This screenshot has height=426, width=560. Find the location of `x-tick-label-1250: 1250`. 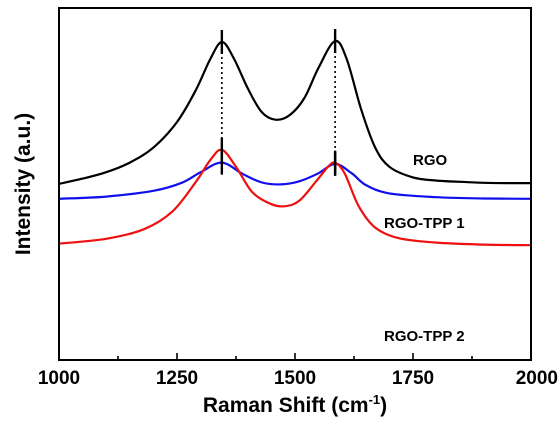

x-tick-label-1250: 1250 is located at coordinates (177, 378).